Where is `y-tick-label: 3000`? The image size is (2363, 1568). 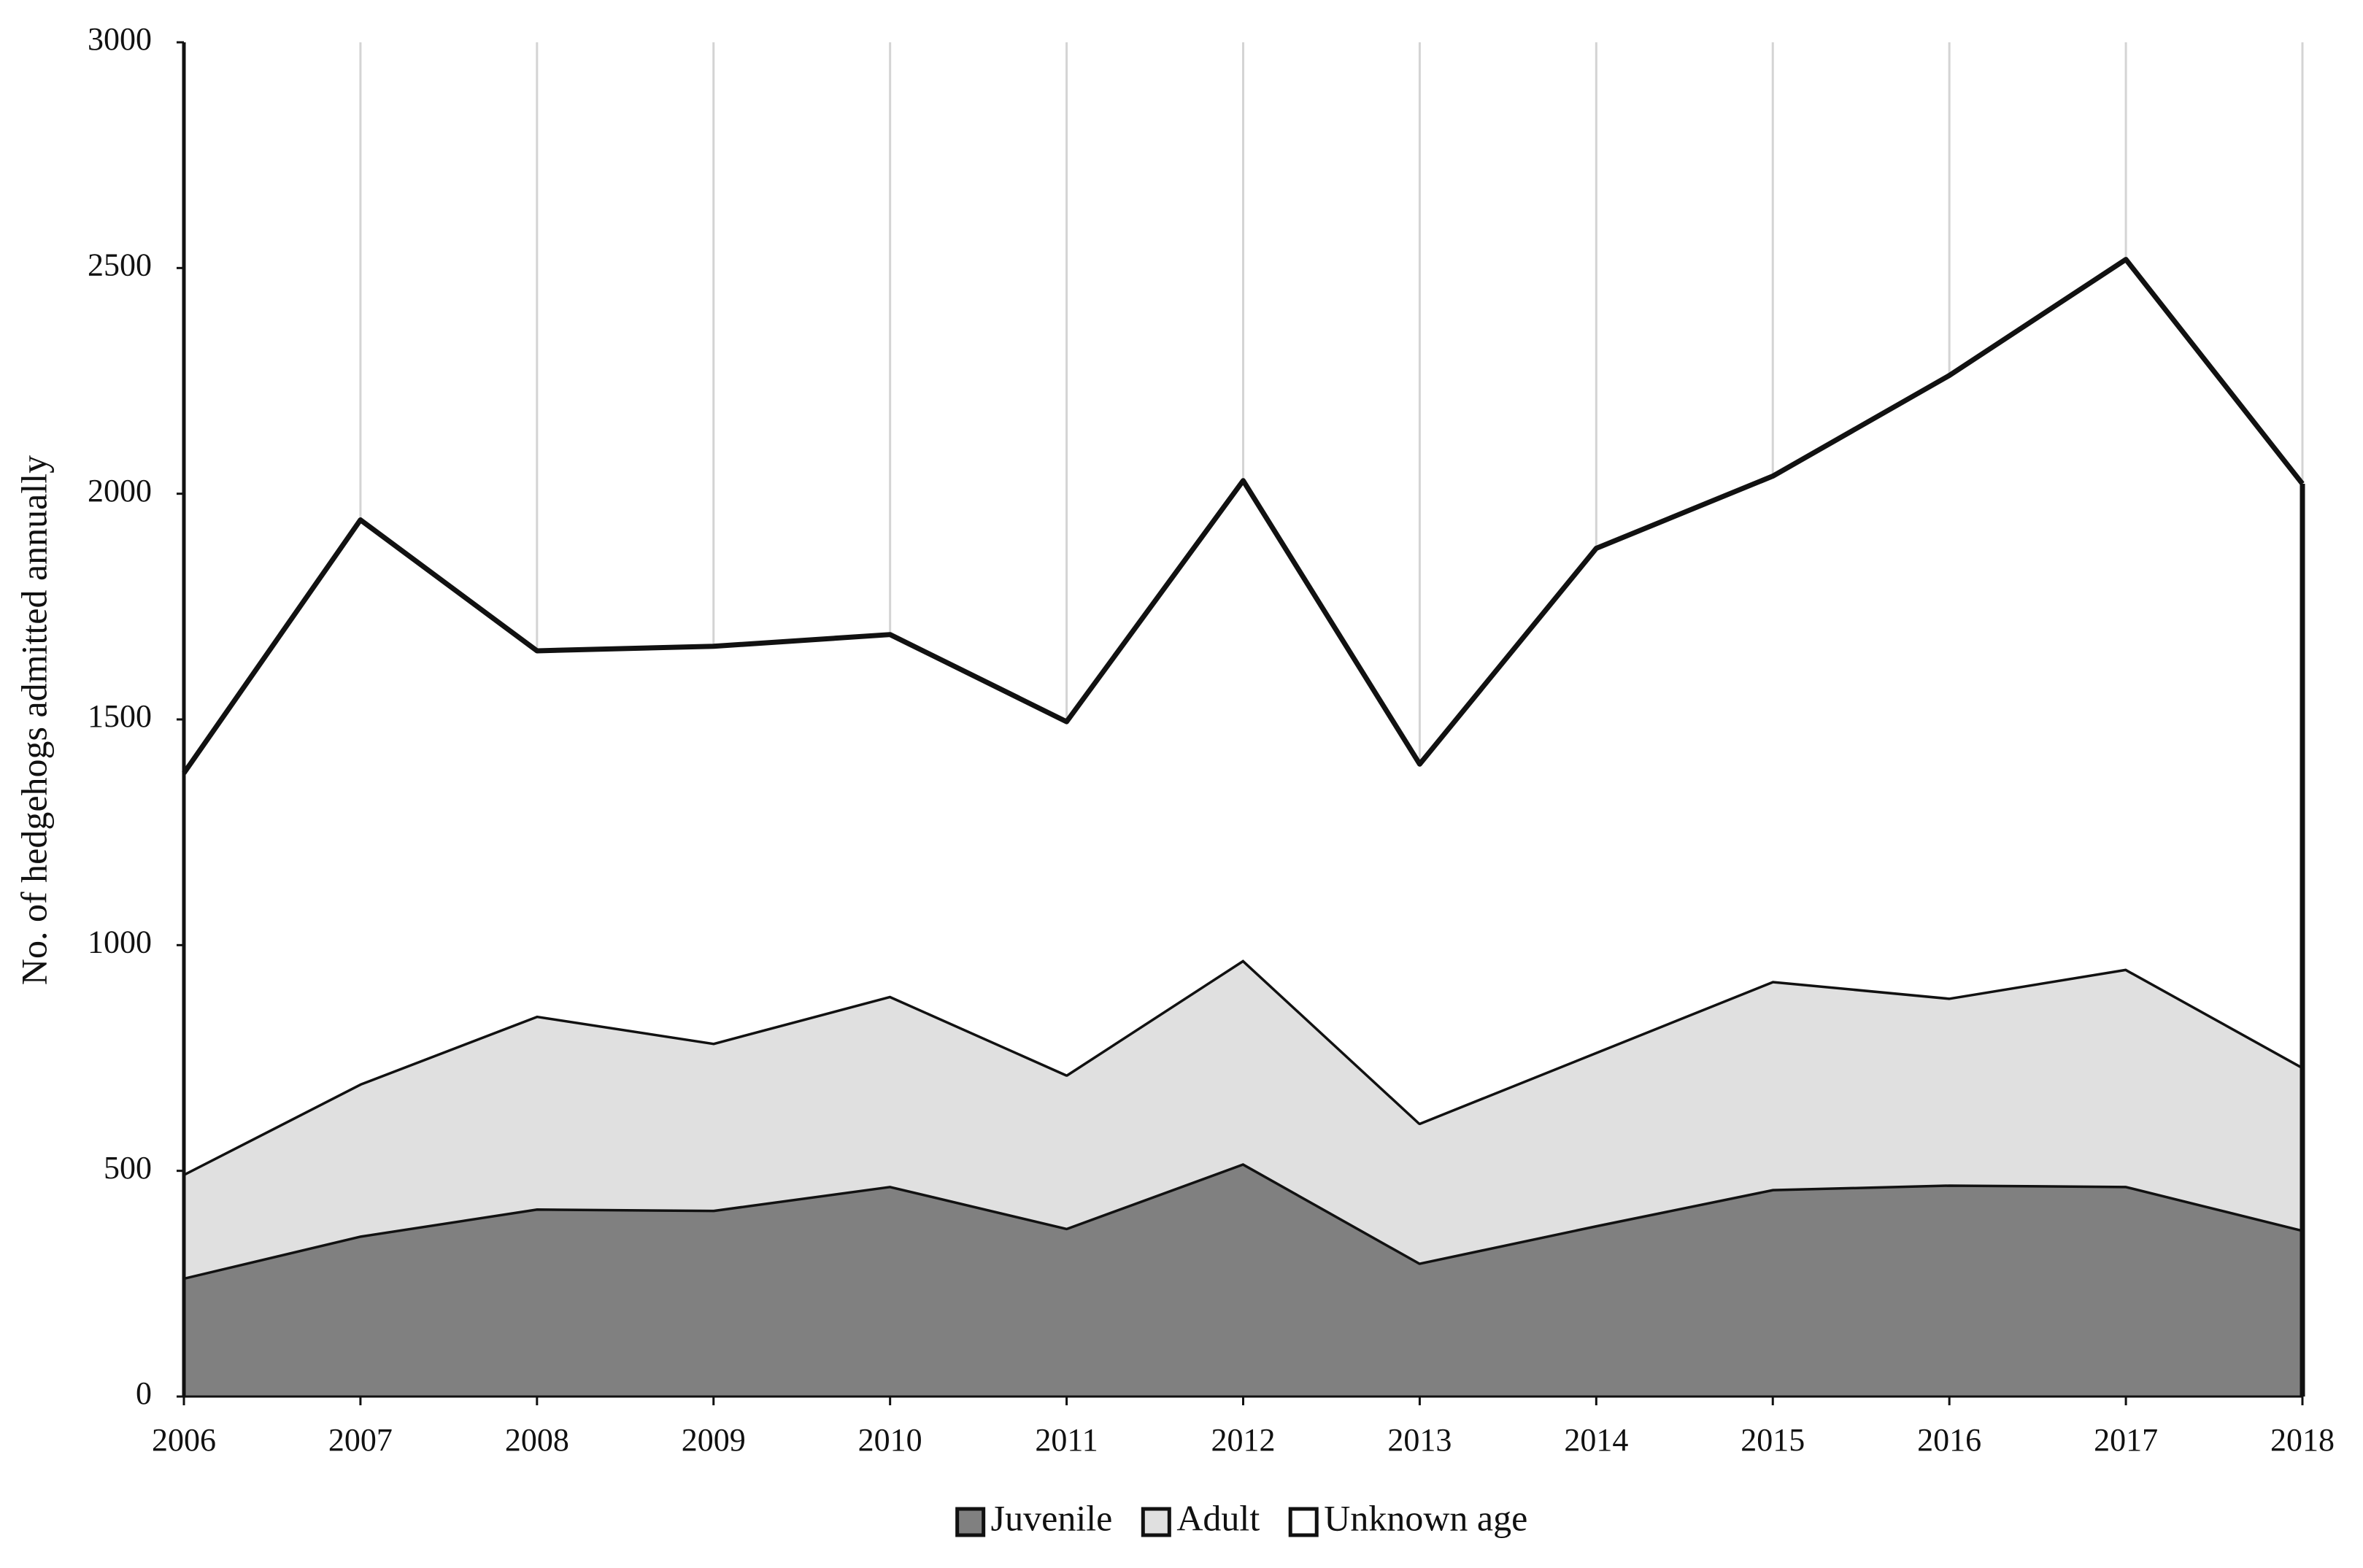
y-tick-label: 3000 is located at coordinates (120, 39).